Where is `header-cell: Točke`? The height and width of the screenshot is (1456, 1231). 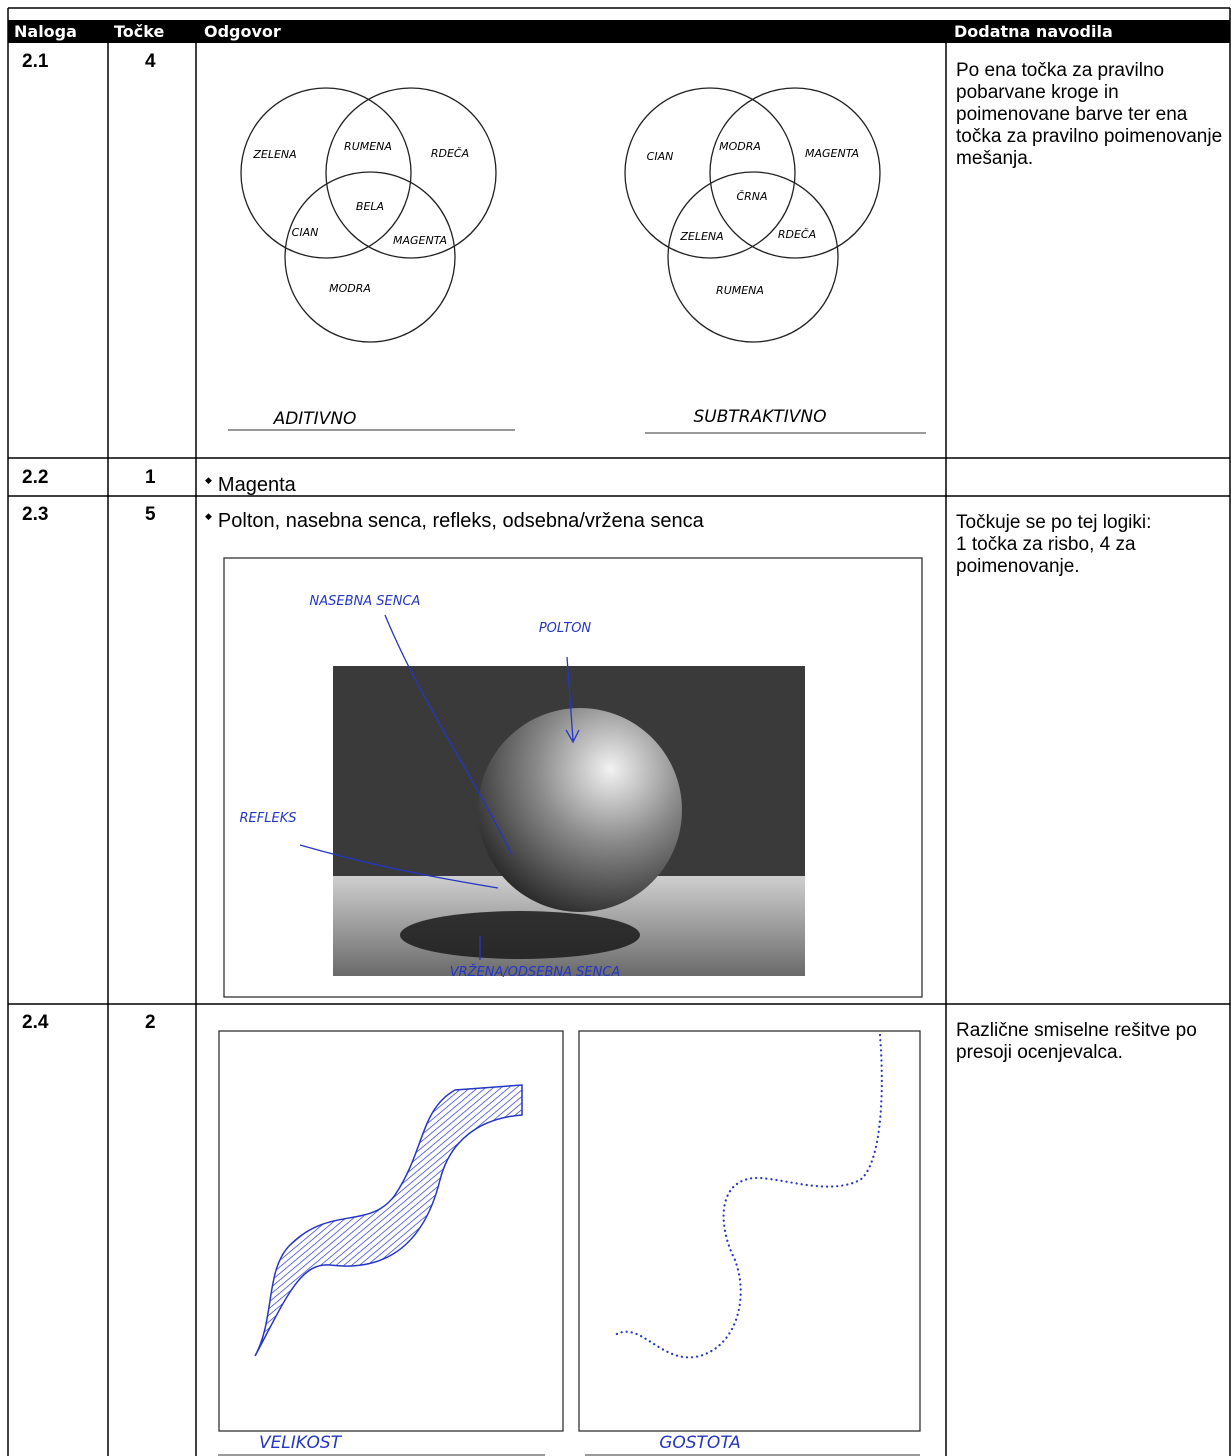 header-cell: Točke is located at coordinates (139, 31).